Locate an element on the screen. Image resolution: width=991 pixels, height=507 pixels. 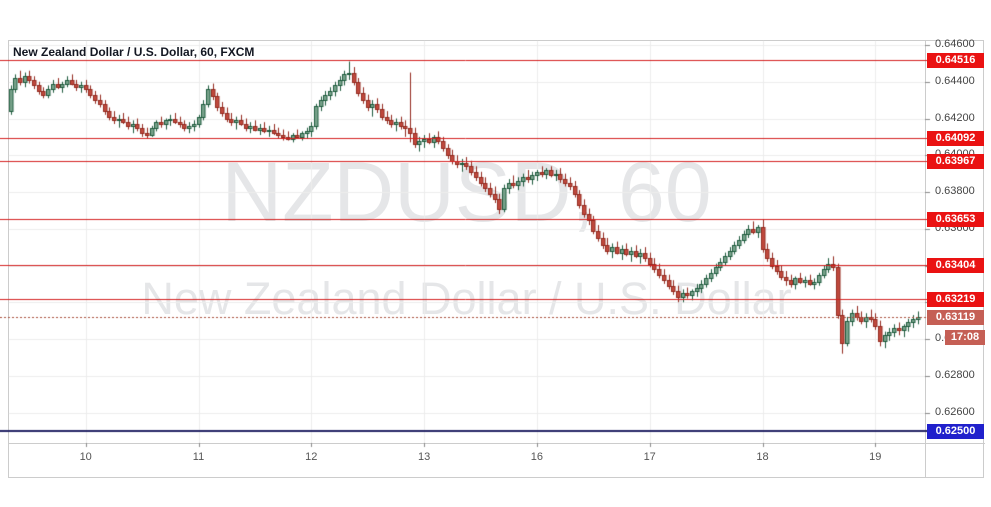
price-tick-label: 0.64600 is located at coordinates (955, 44).